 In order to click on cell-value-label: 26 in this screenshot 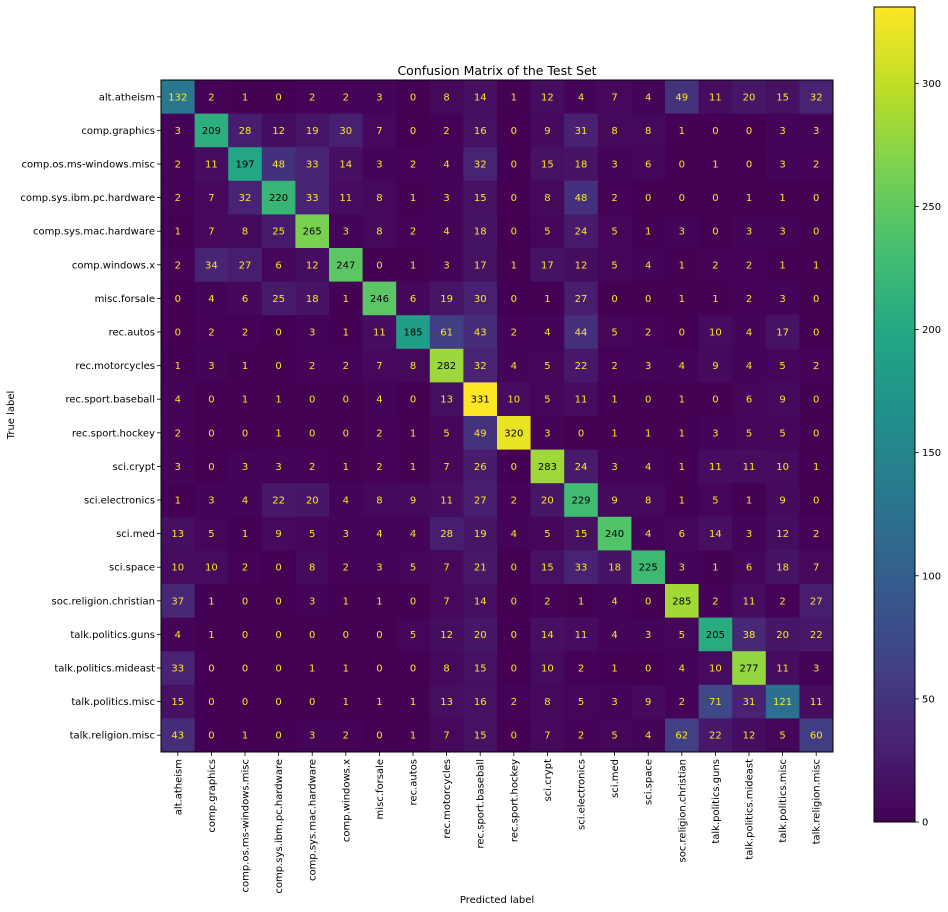, I will do `click(480, 467)`.